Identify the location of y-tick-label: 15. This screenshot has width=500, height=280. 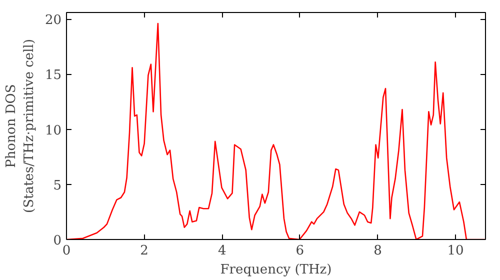
(53, 76).